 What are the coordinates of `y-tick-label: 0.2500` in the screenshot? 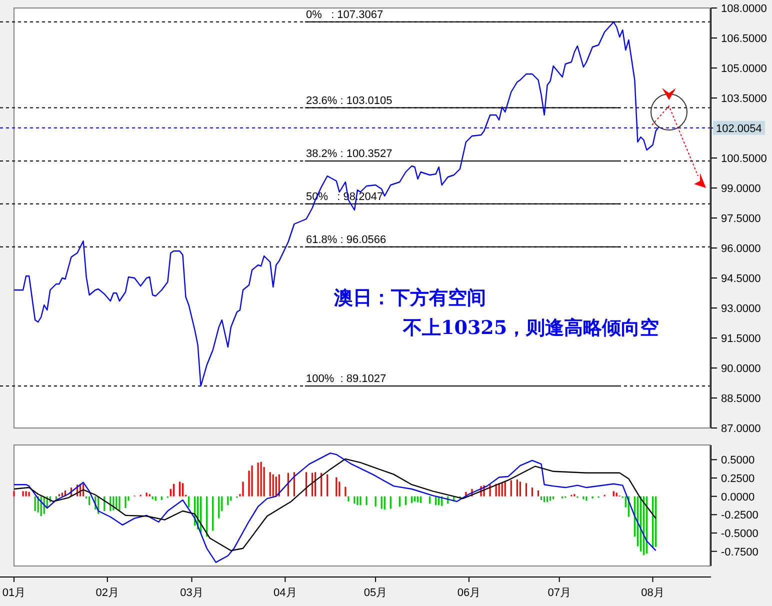 It's located at (738, 479).